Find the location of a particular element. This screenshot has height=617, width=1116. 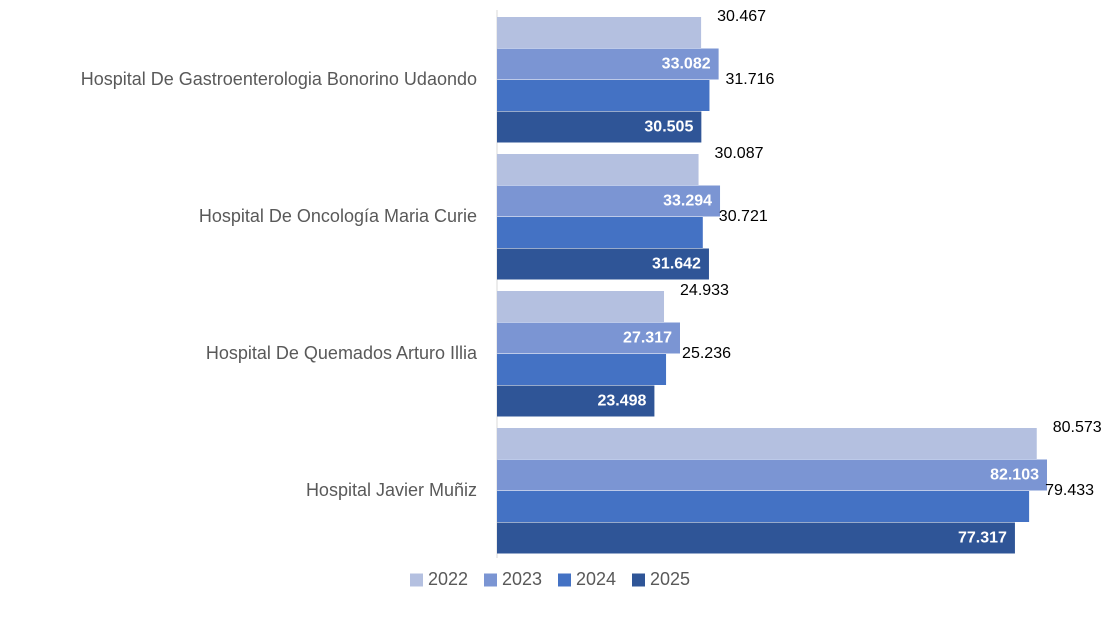

data-label: 30.505 is located at coordinates (668, 126).